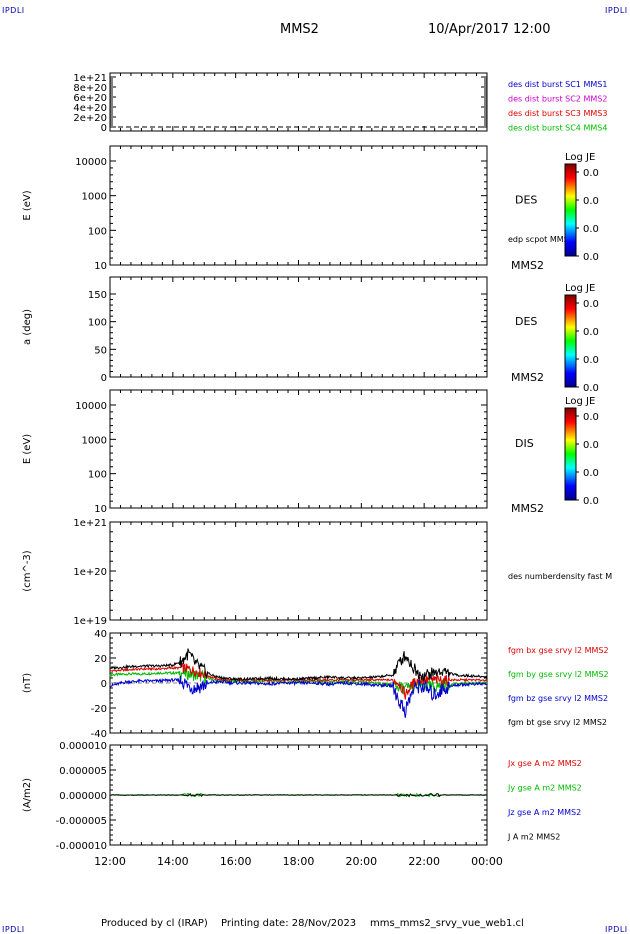  I want to click on footer-producer: Produced by cl (IRAP), so click(154, 923).